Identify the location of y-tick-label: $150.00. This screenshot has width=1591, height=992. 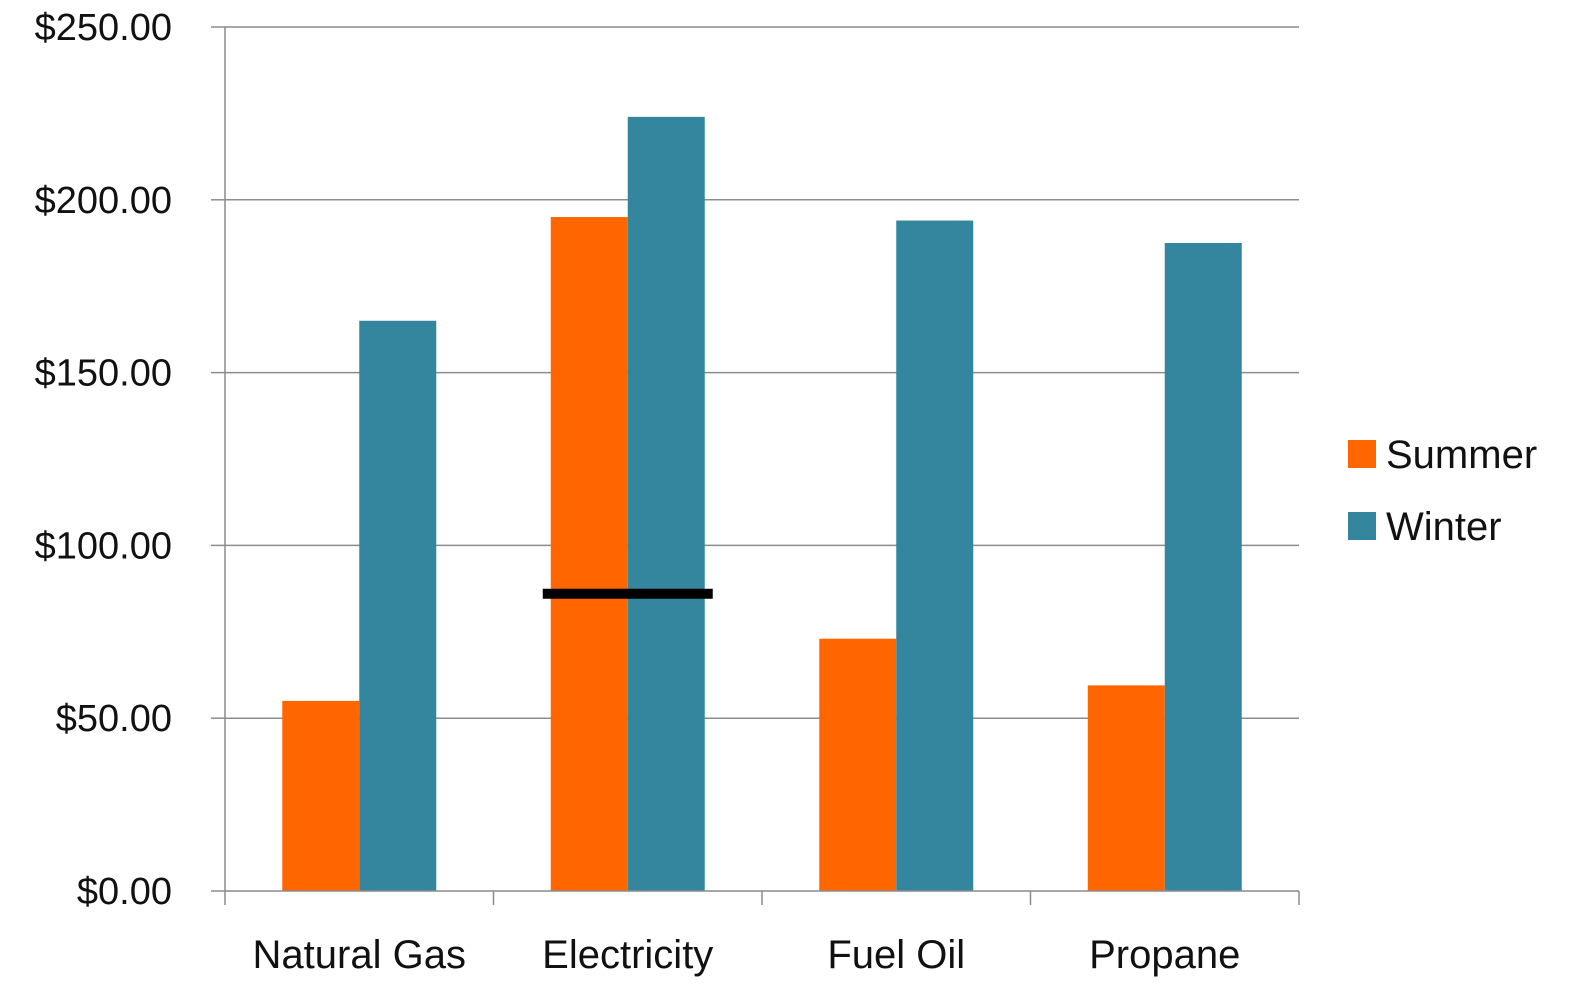
(103, 374).